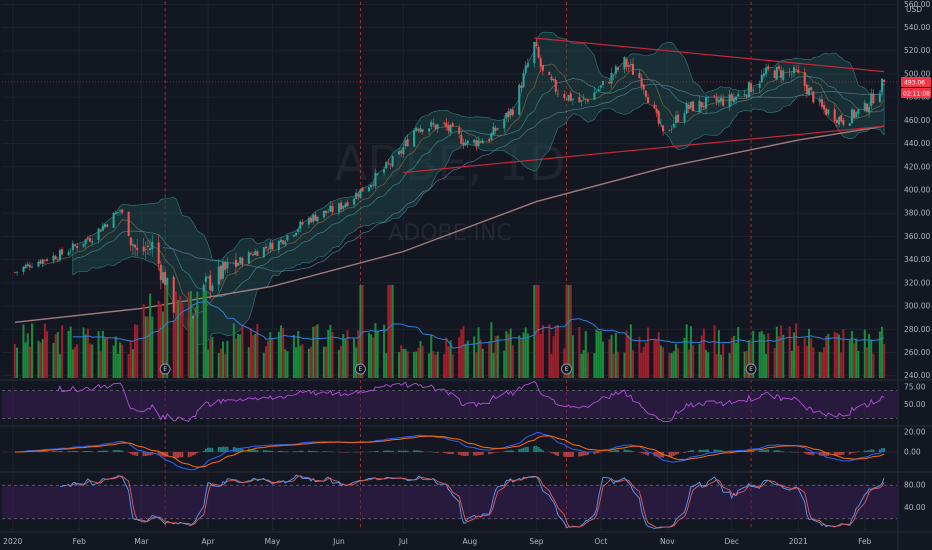 The height and width of the screenshot is (550, 932). I want to click on macd-pane, so click(449, 451).